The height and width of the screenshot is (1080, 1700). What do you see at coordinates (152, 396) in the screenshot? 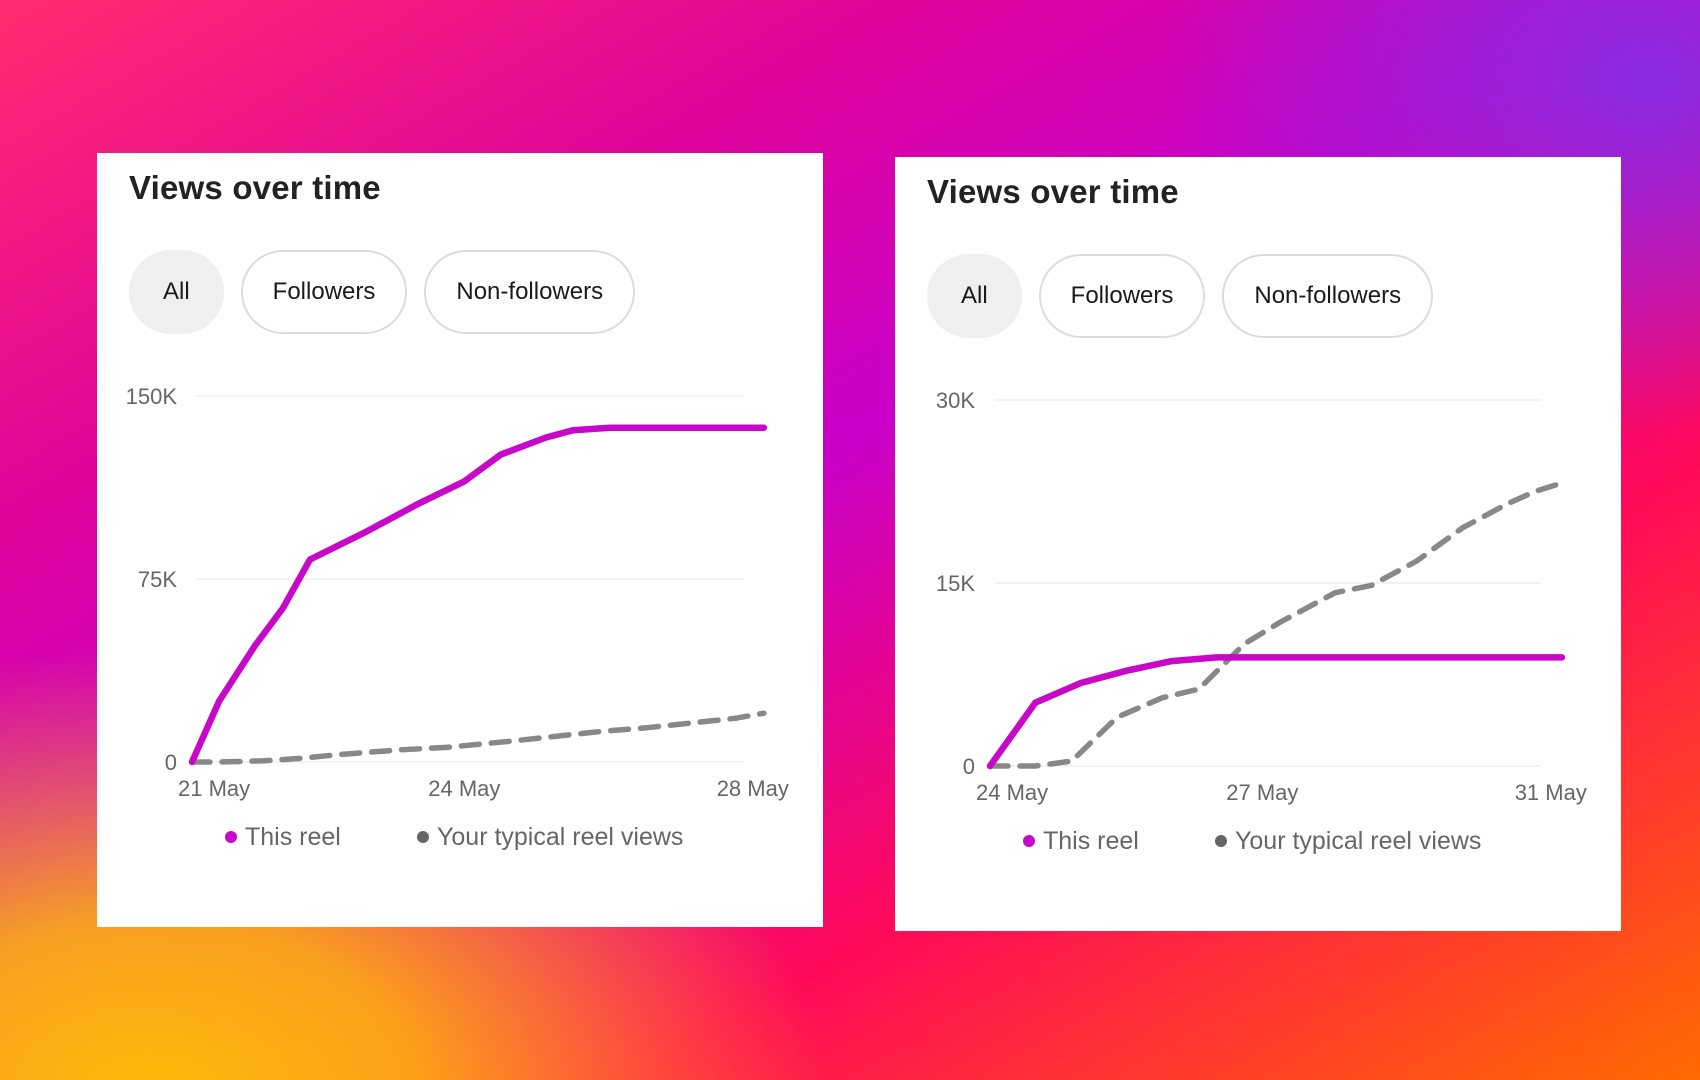
I see `y-tick-label: 150K` at bounding box center [152, 396].